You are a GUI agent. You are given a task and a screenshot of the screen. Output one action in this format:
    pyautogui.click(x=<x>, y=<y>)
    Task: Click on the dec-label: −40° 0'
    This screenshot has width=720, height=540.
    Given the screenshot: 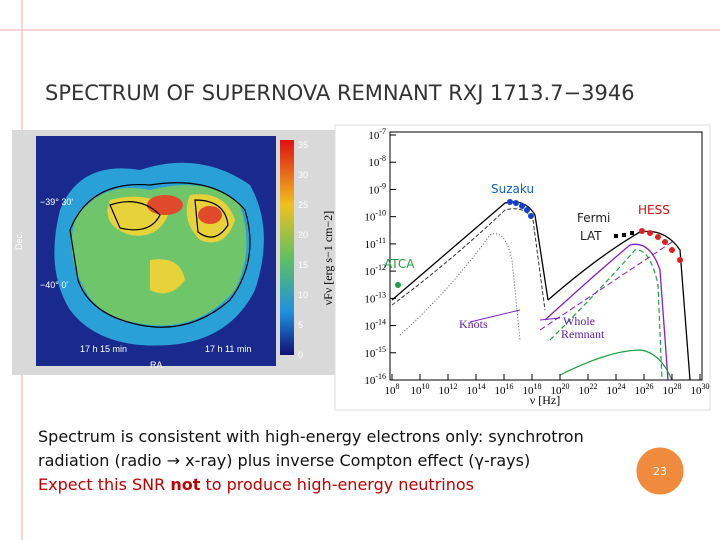 What is the action you would take?
    pyautogui.click(x=54, y=285)
    